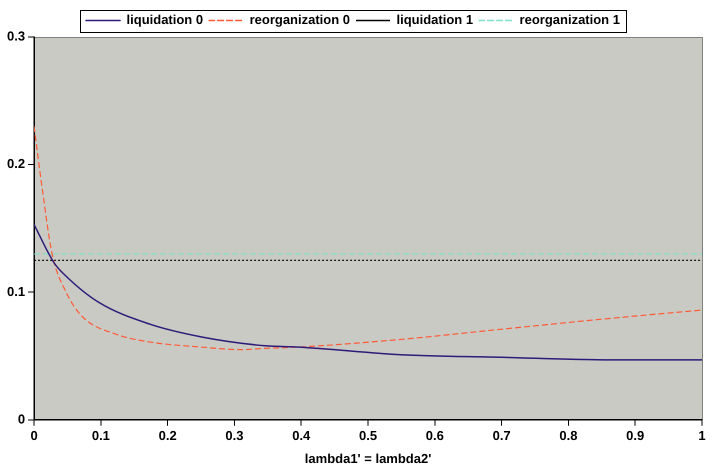 The width and height of the screenshot is (712, 475). Describe the element at coordinates (570, 20) in the screenshot. I see `legend-label: reorganization 1` at that location.